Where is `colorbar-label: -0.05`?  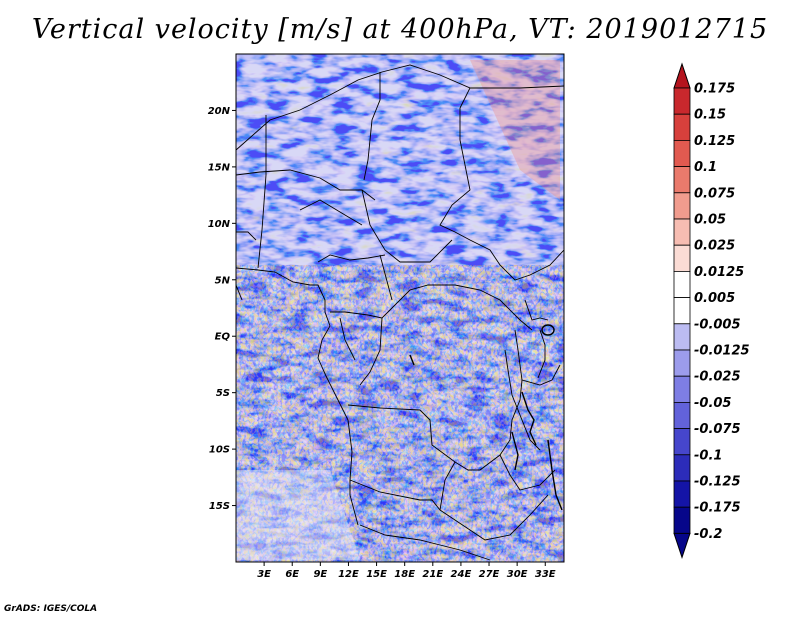 colorbar-label: -0.05 is located at coordinates (712, 403).